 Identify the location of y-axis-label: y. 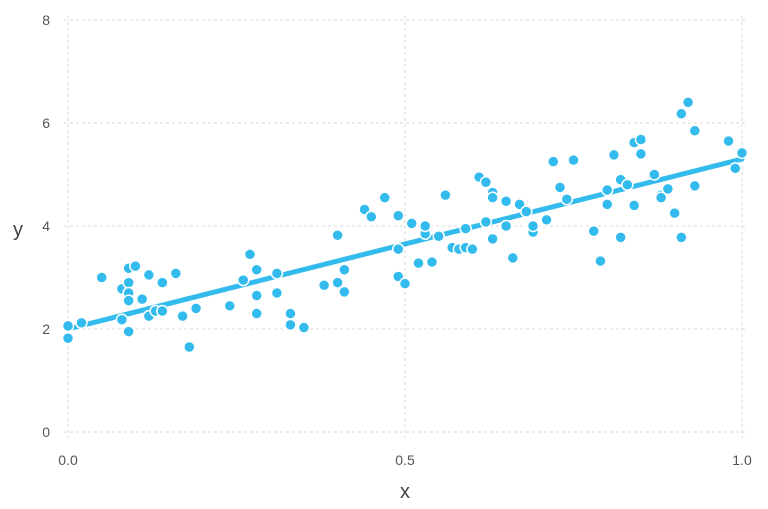
(18, 230).